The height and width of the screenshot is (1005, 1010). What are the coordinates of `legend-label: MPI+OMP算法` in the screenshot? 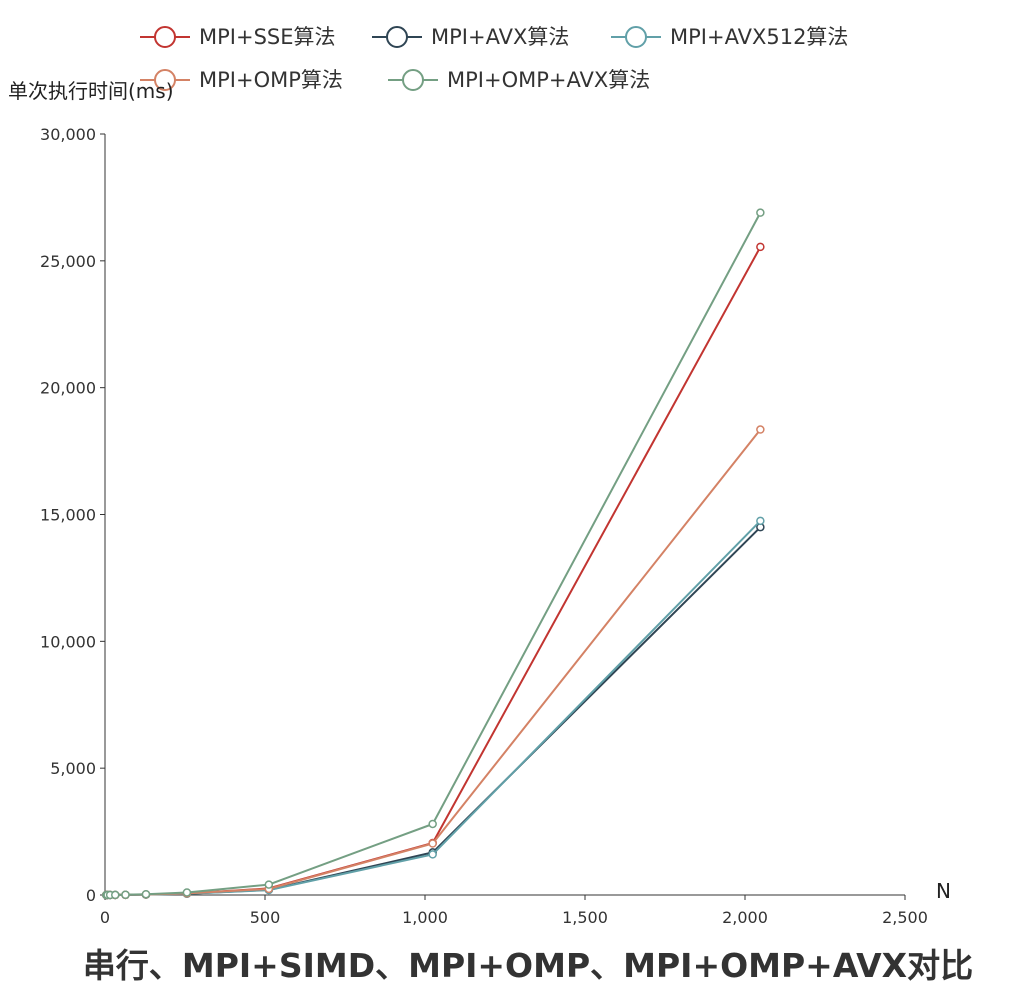 It's located at (271, 80).